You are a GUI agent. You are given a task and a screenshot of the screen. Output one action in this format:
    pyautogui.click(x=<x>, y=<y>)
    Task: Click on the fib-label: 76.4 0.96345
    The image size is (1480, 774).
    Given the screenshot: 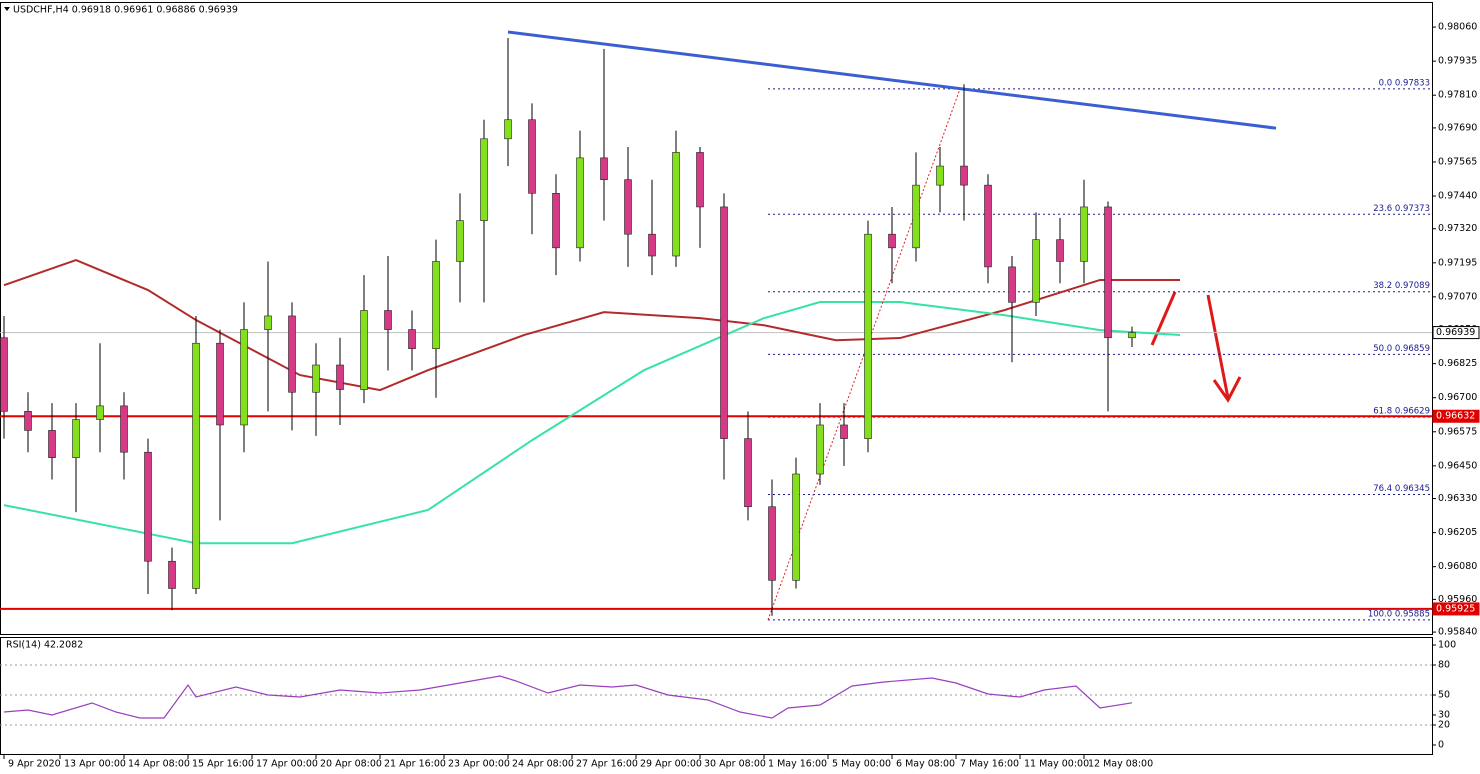 What is the action you would take?
    pyautogui.click(x=1401, y=489)
    